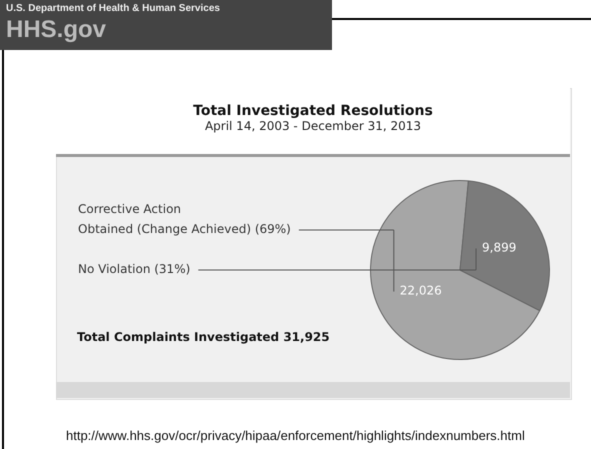 The image size is (591, 449). I want to click on text: U.S. Department of Health & Human Services, so click(113, 8).